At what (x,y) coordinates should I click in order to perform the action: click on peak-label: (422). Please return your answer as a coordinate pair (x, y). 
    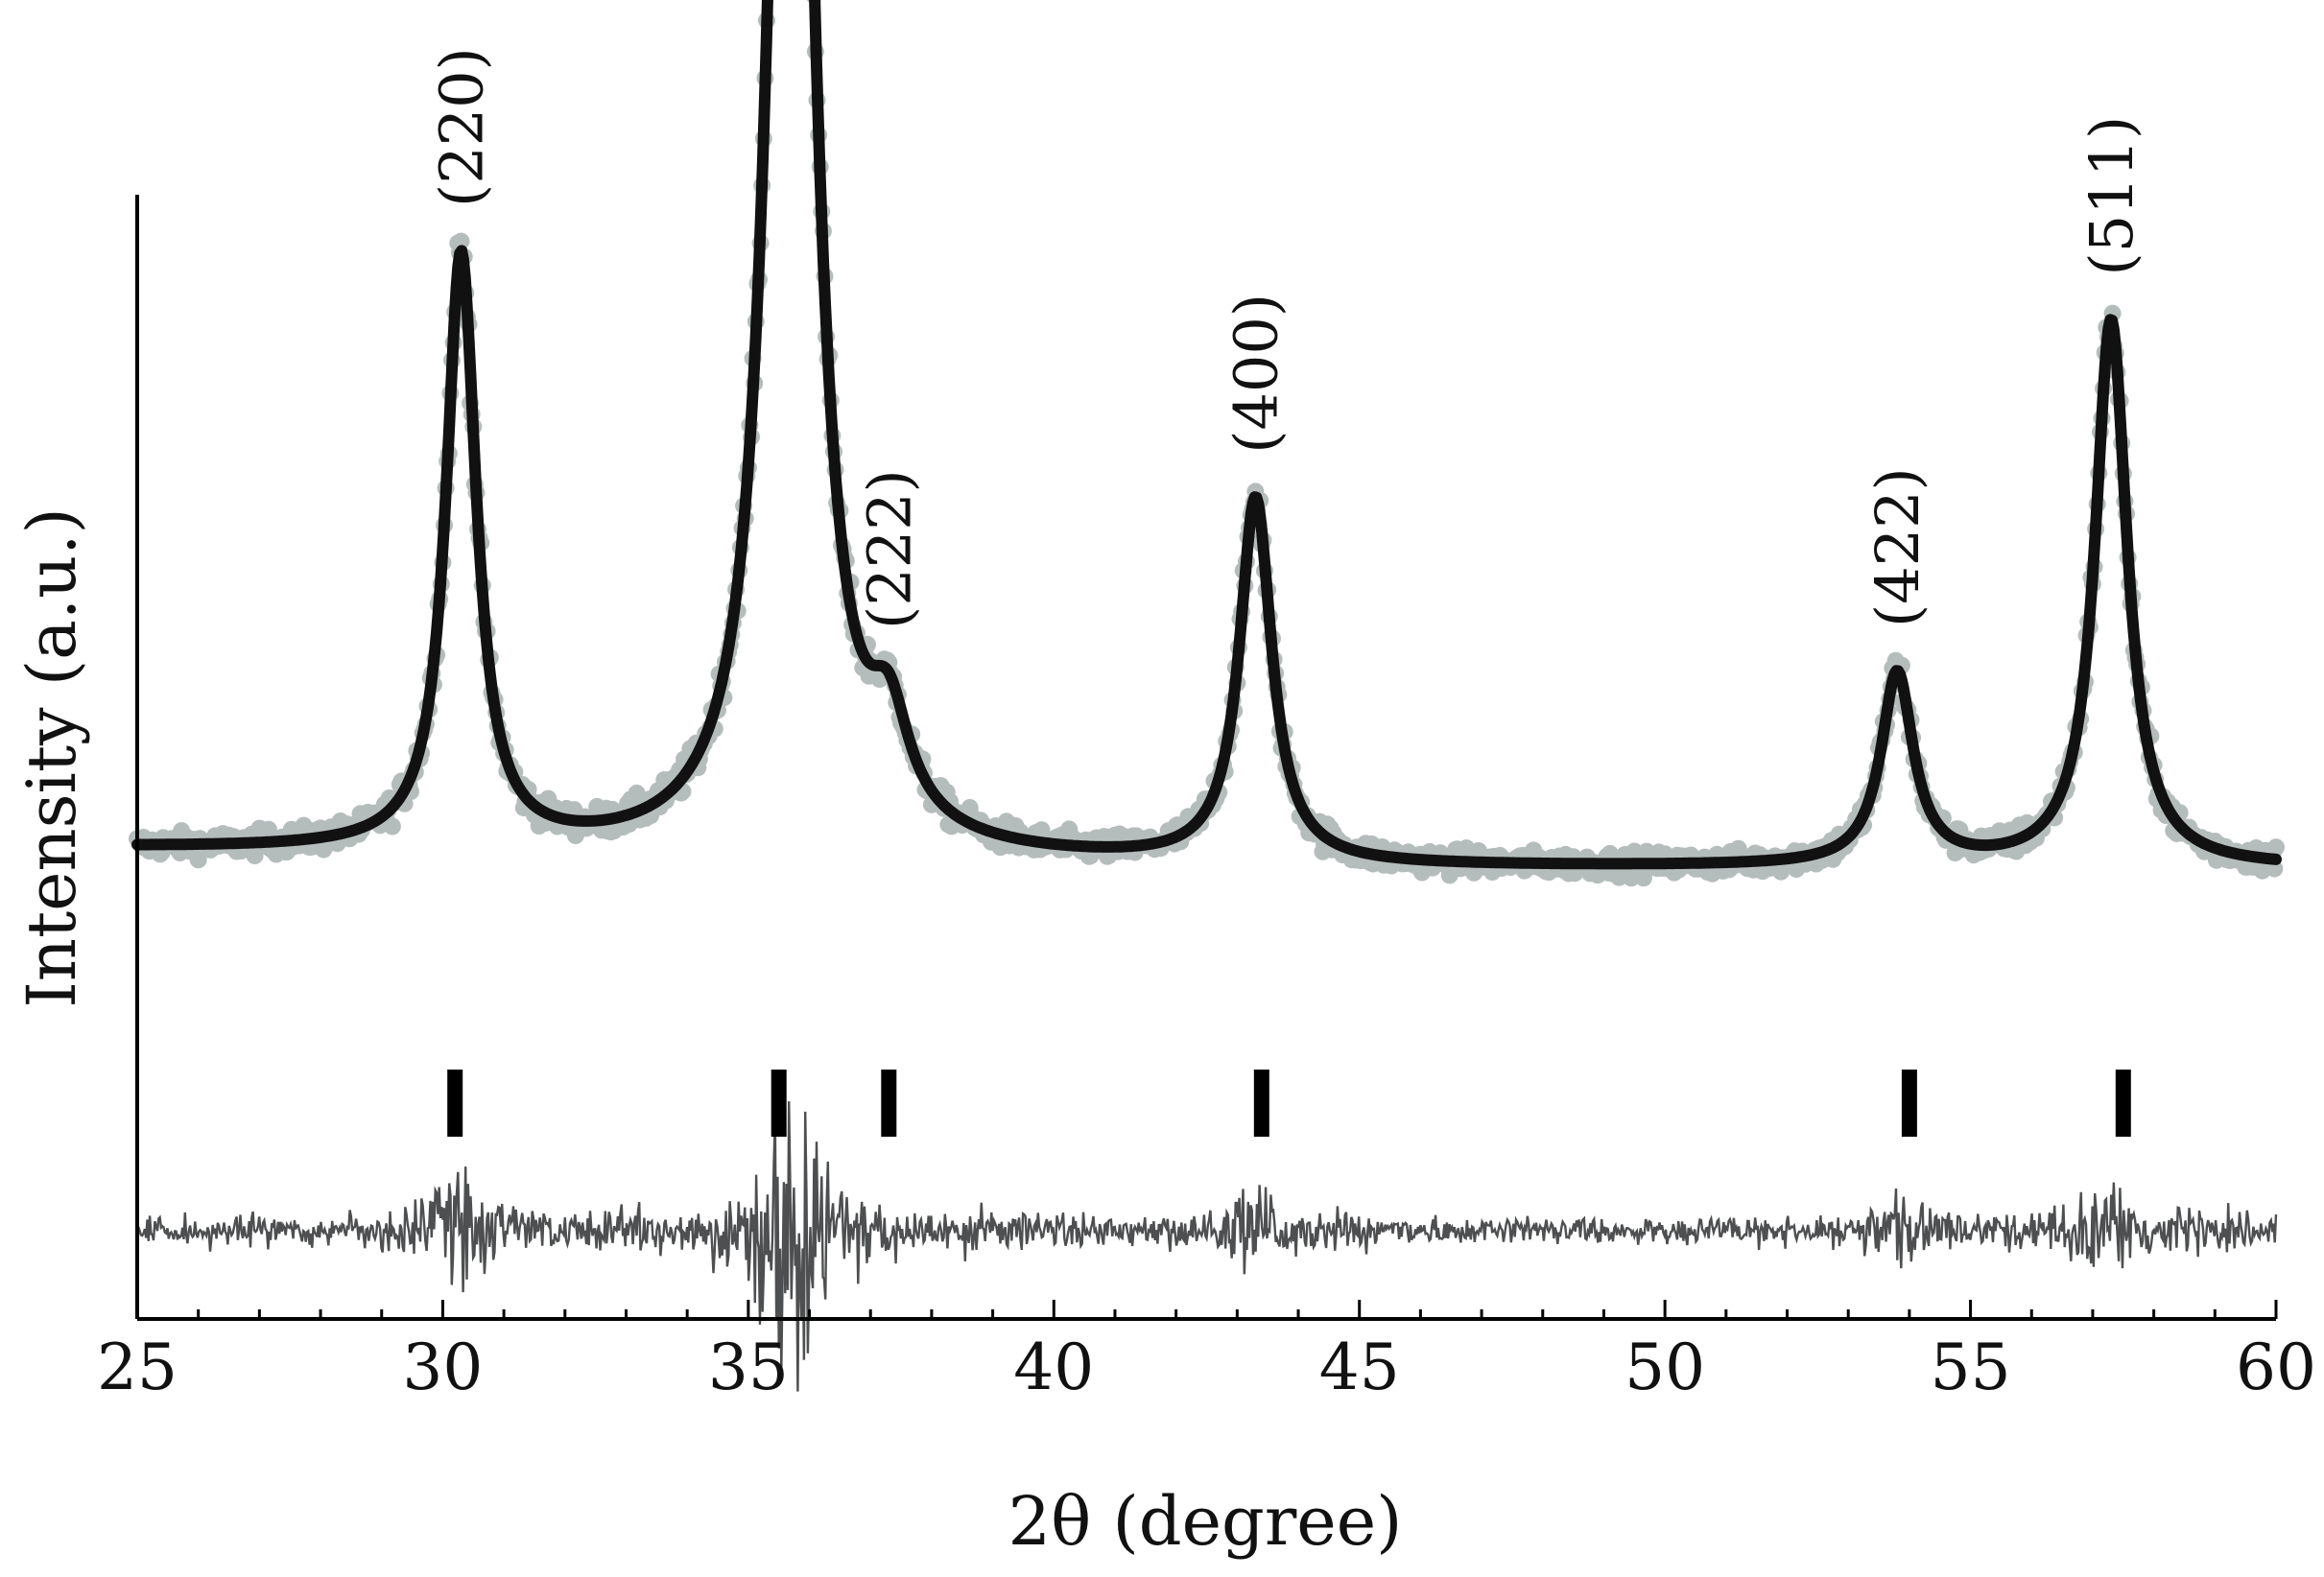
    Looking at the image, I should click on (1897, 547).